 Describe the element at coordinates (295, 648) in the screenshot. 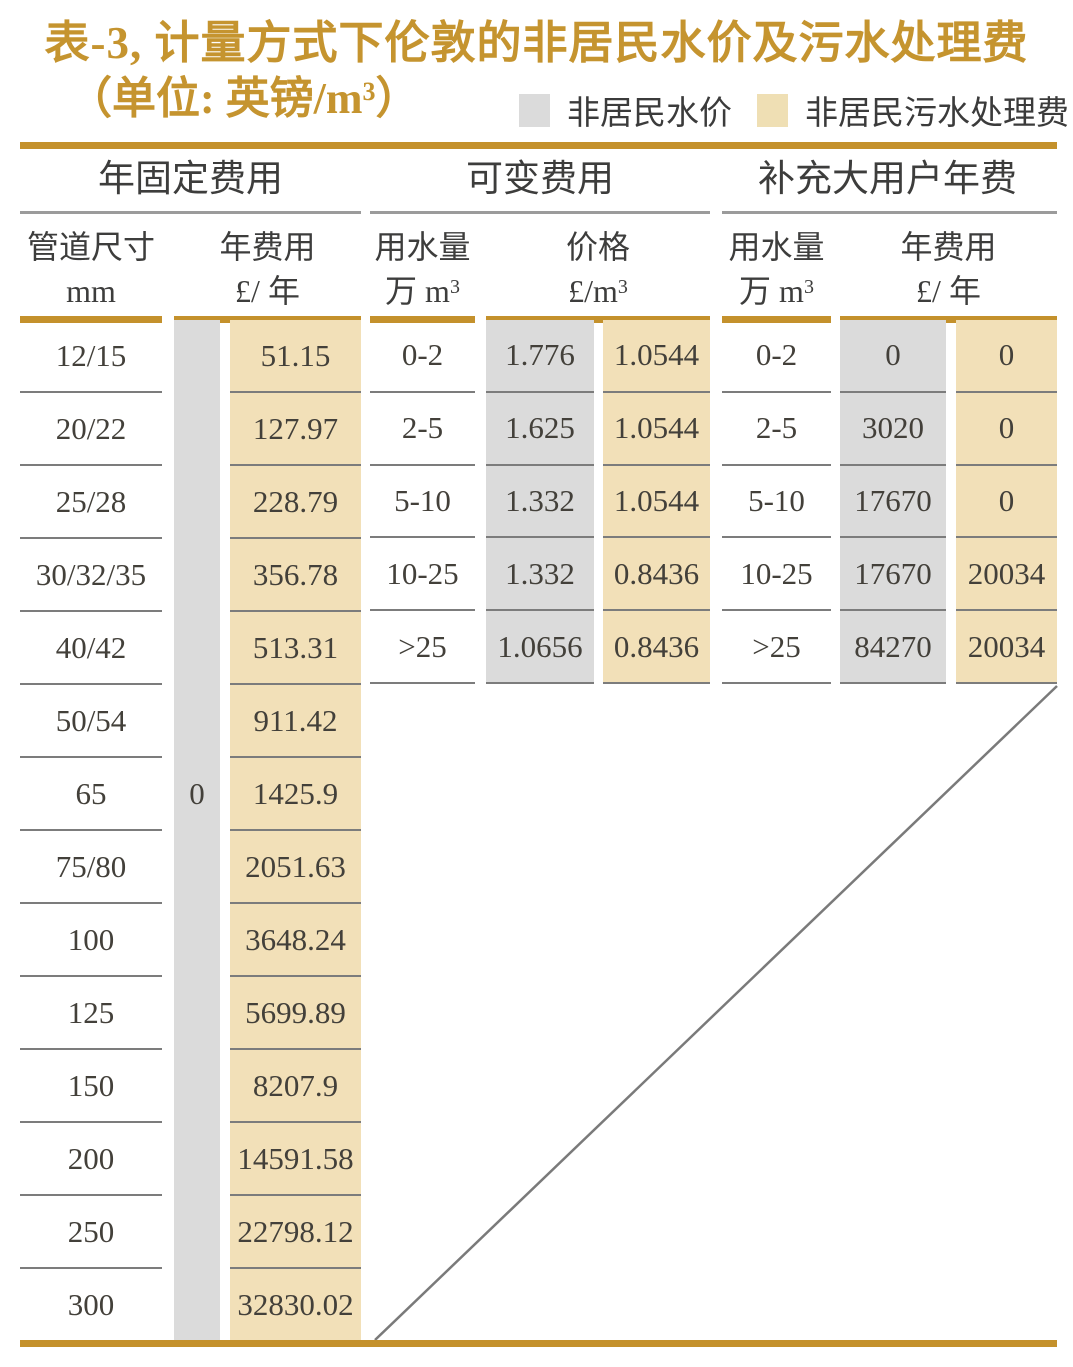

I see `fixed-sewage-fee-cell: 513.31` at that location.